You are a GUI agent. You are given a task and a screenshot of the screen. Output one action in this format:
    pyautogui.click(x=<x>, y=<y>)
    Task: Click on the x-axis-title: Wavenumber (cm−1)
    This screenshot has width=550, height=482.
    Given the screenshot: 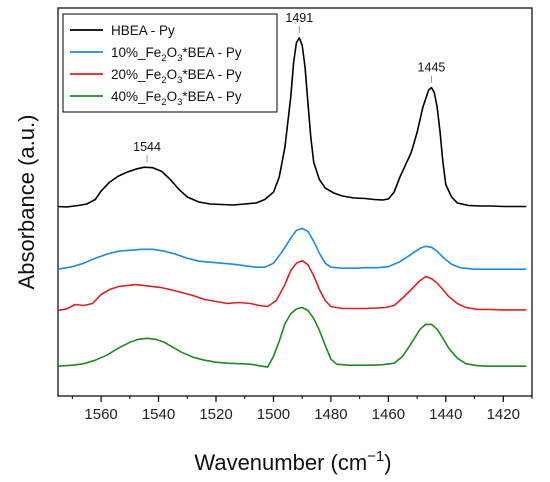 What is the action you would take?
    pyautogui.click(x=292, y=461)
    